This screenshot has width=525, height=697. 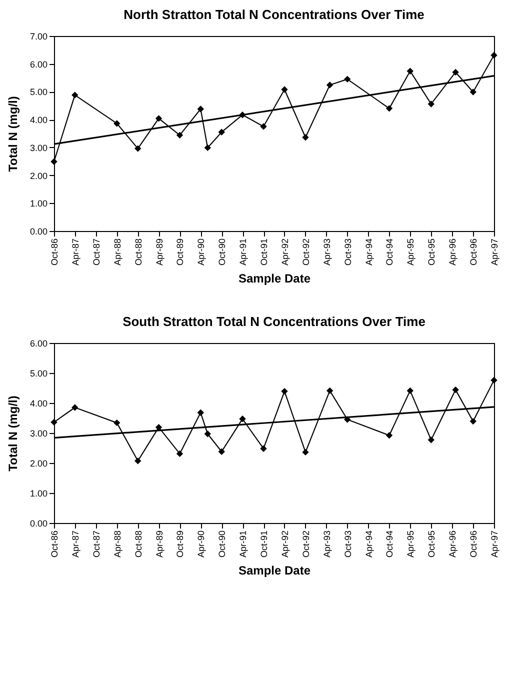 I want to click on chart-title: South Stratton Total N Concentrations Over Time, so click(x=274, y=321).